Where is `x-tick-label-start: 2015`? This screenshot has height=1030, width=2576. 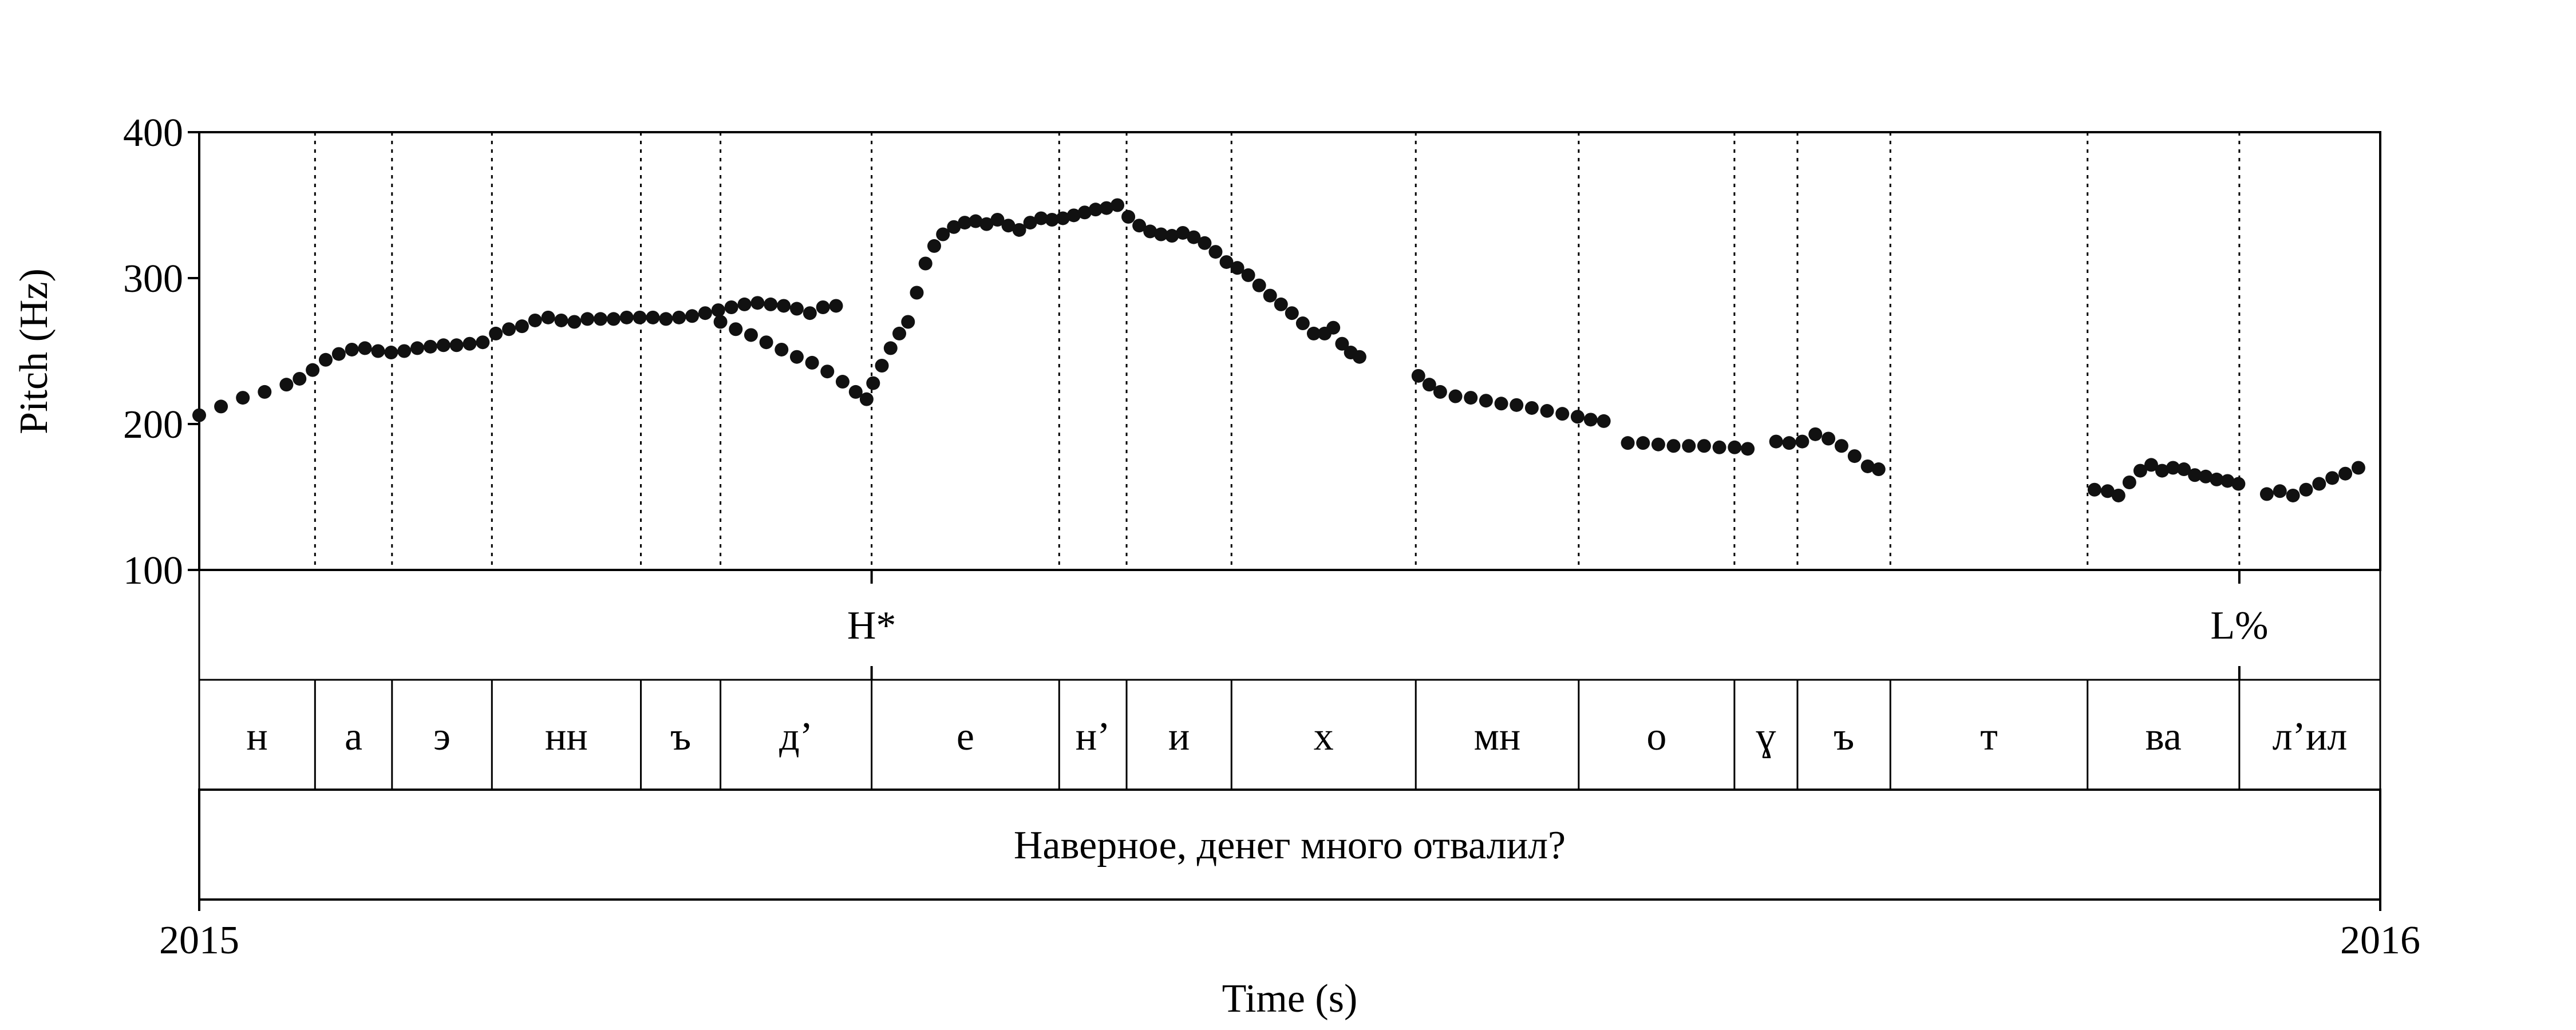
x-tick-label-start: 2015 is located at coordinates (199, 940).